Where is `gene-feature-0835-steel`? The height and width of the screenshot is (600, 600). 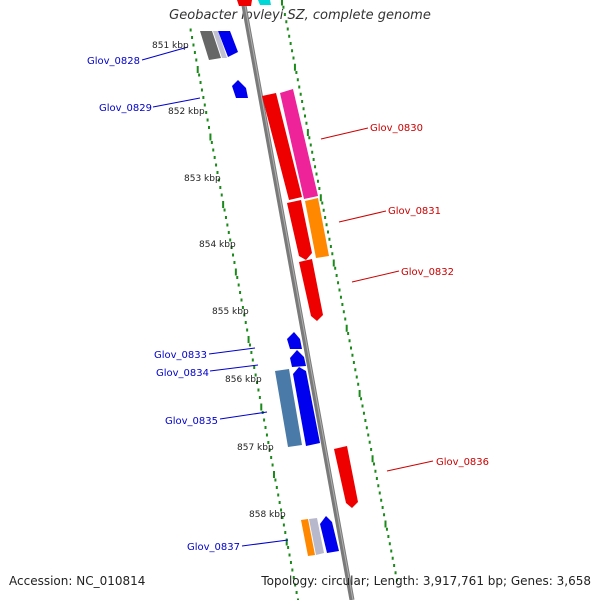
gene-feature-0835-steel is located at coordinates (288, 408).